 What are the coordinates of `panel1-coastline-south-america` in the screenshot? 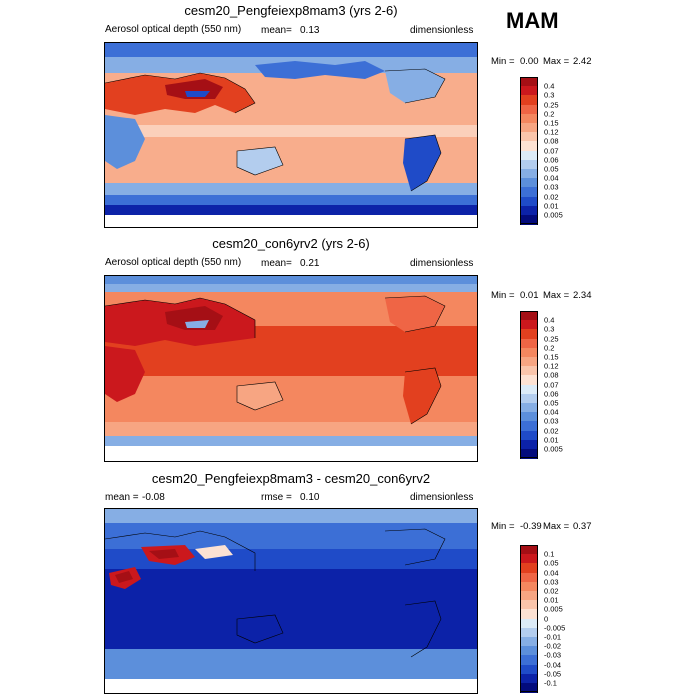 It's located at (423, 163).